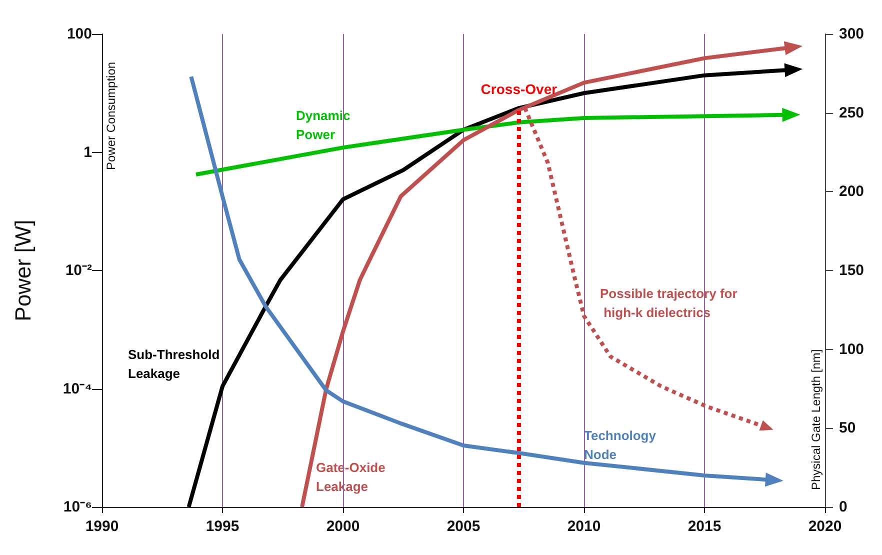 Image resolution: width=882 pixels, height=555 pixels. I want to click on x-tick-label: 2010, so click(584, 526).